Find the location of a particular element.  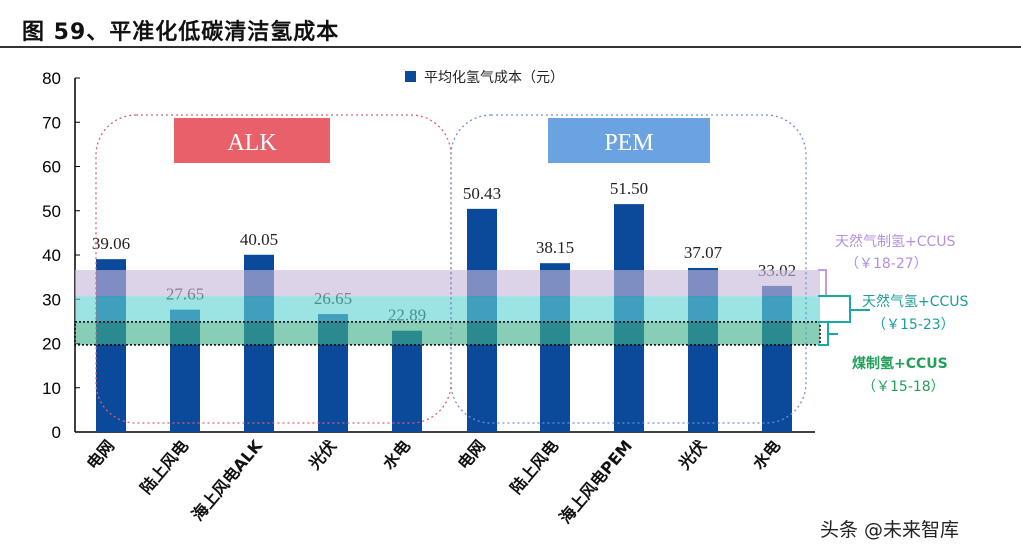

band-label: 煤制氢+CCUS is located at coordinates (900, 363).